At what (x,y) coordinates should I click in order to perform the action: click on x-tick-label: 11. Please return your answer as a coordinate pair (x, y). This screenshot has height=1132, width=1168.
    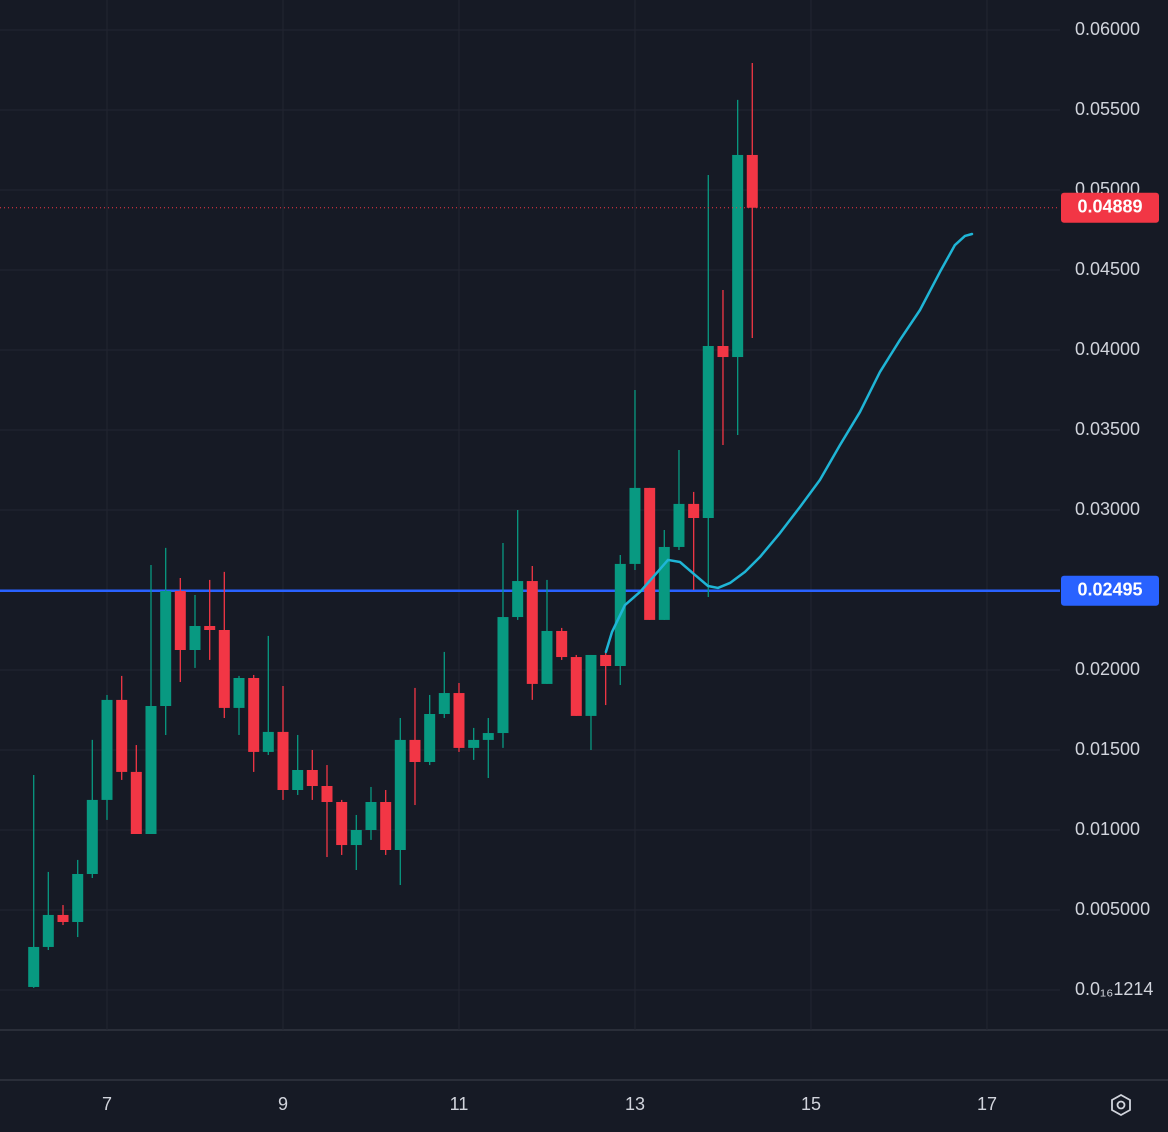
    Looking at the image, I should click on (459, 1104).